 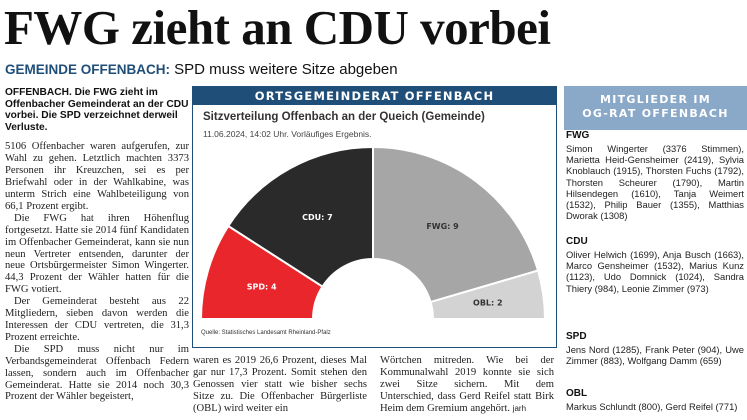 I want to click on sidebar-title-line2: OG-RAT OFFENBACH, so click(x=655, y=113).